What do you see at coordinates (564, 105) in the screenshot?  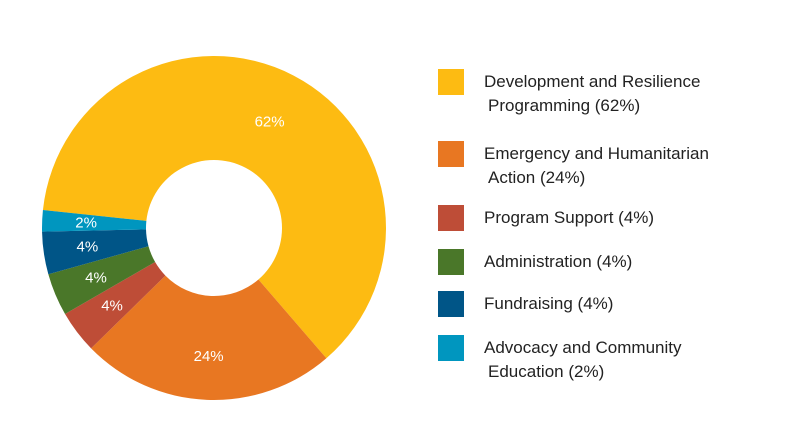 I see `legend-label-development-line2: Programming (62%)` at bounding box center [564, 105].